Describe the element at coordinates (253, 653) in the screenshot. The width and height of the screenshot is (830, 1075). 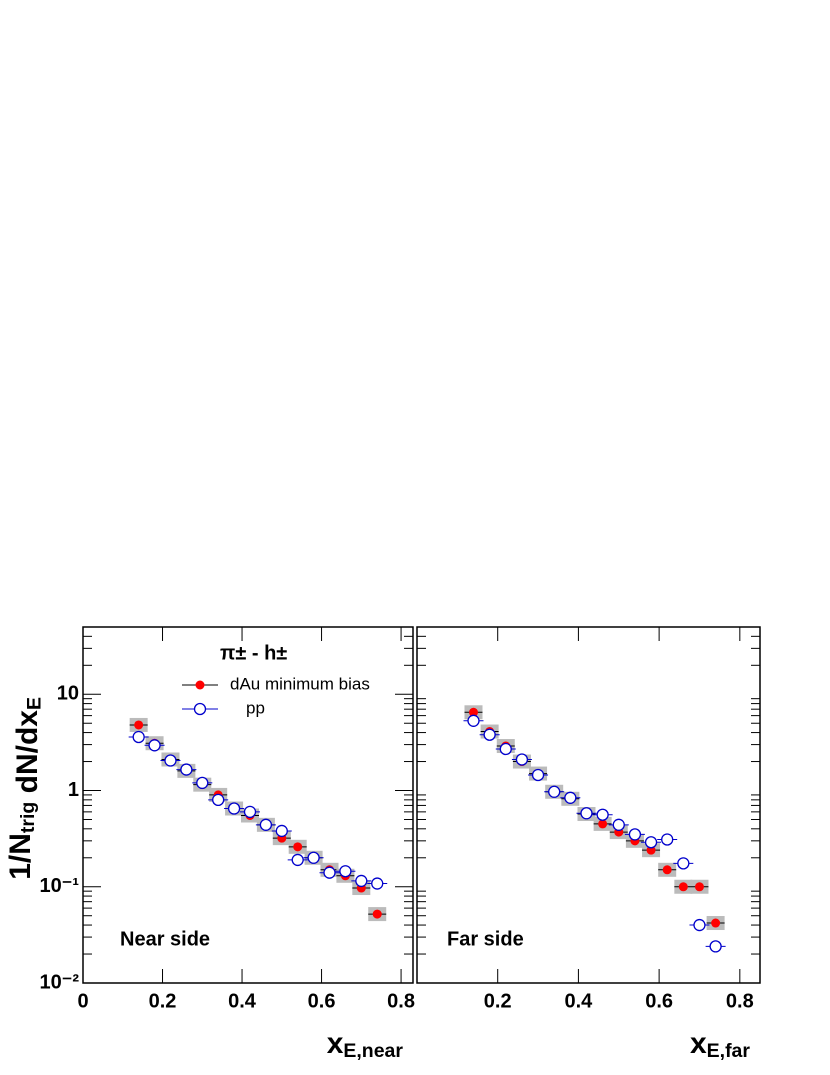
I see `legend-title: π± - h±` at that location.